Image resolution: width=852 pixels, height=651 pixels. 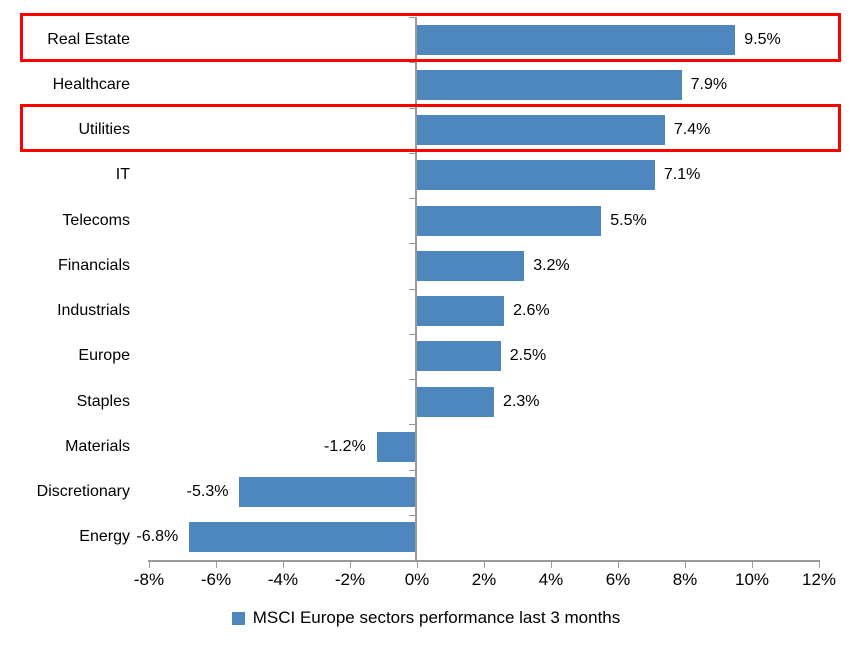 What do you see at coordinates (350, 579) in the screenshot?
I see `value-axis-tick-label: -2%` at bounding box center [350, 579].